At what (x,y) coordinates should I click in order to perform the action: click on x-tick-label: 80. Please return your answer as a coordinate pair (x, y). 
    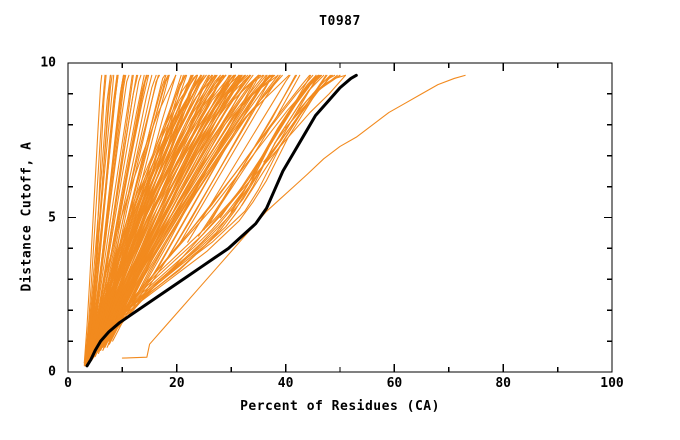
    Looking at the image, I should click on (503, 383).